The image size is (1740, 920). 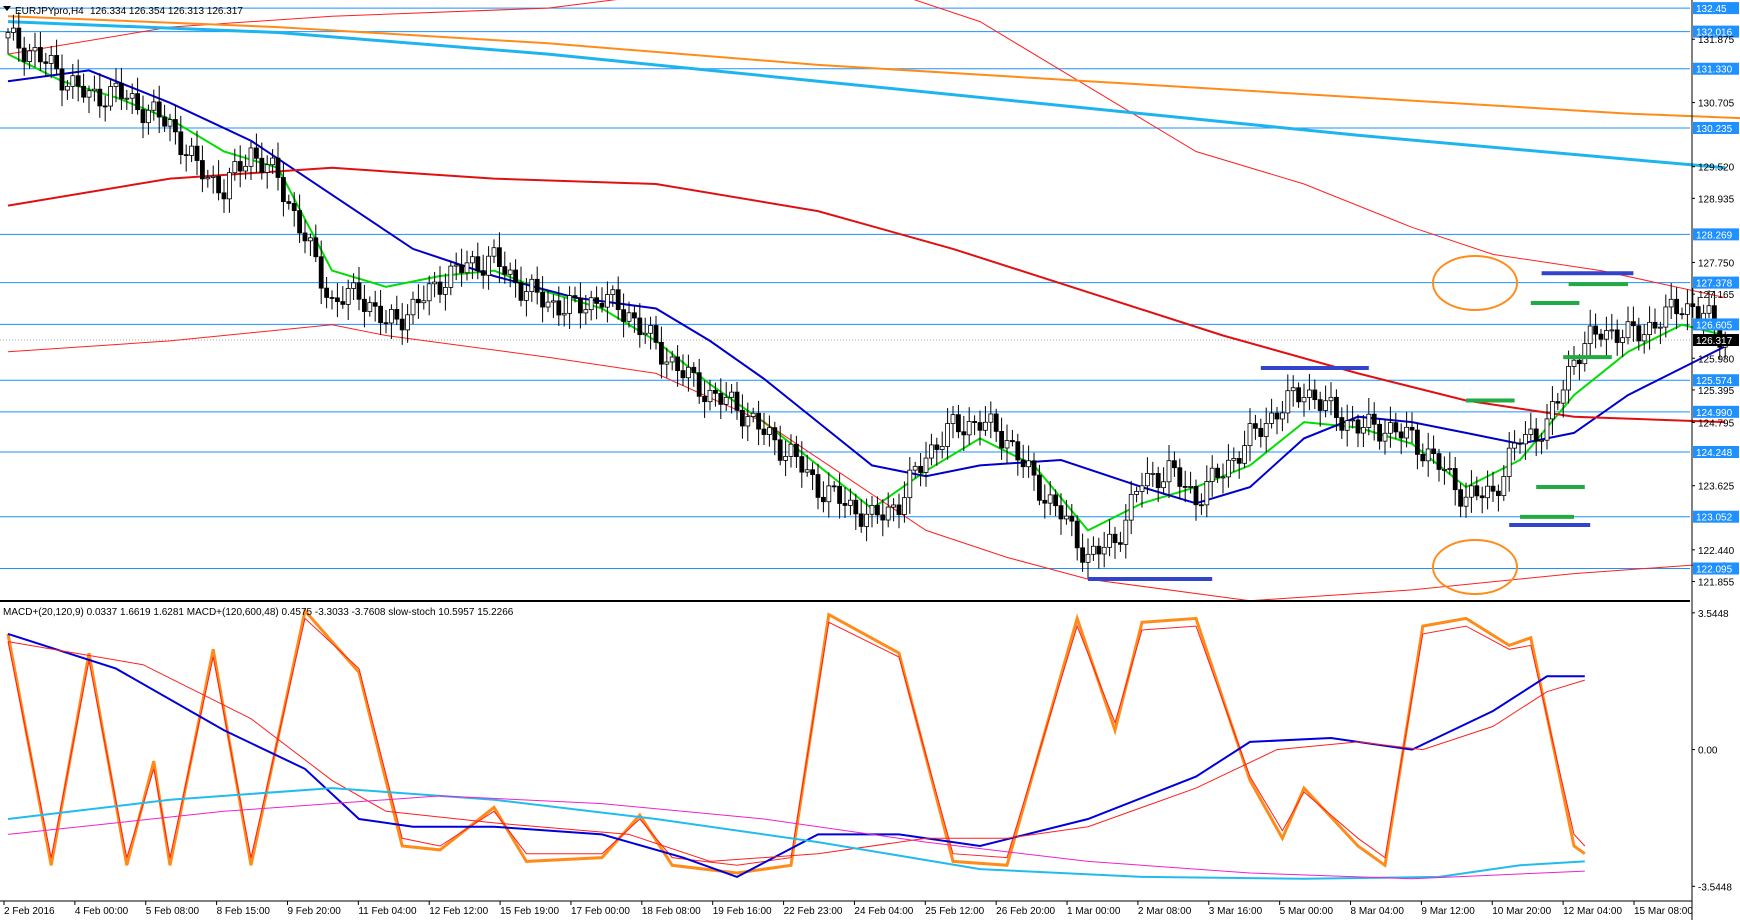 What do you see at coordinates (1714, 518) in the screenshot?
I see `price-tag-label: 123.052` at bounding box center [1714, 518].